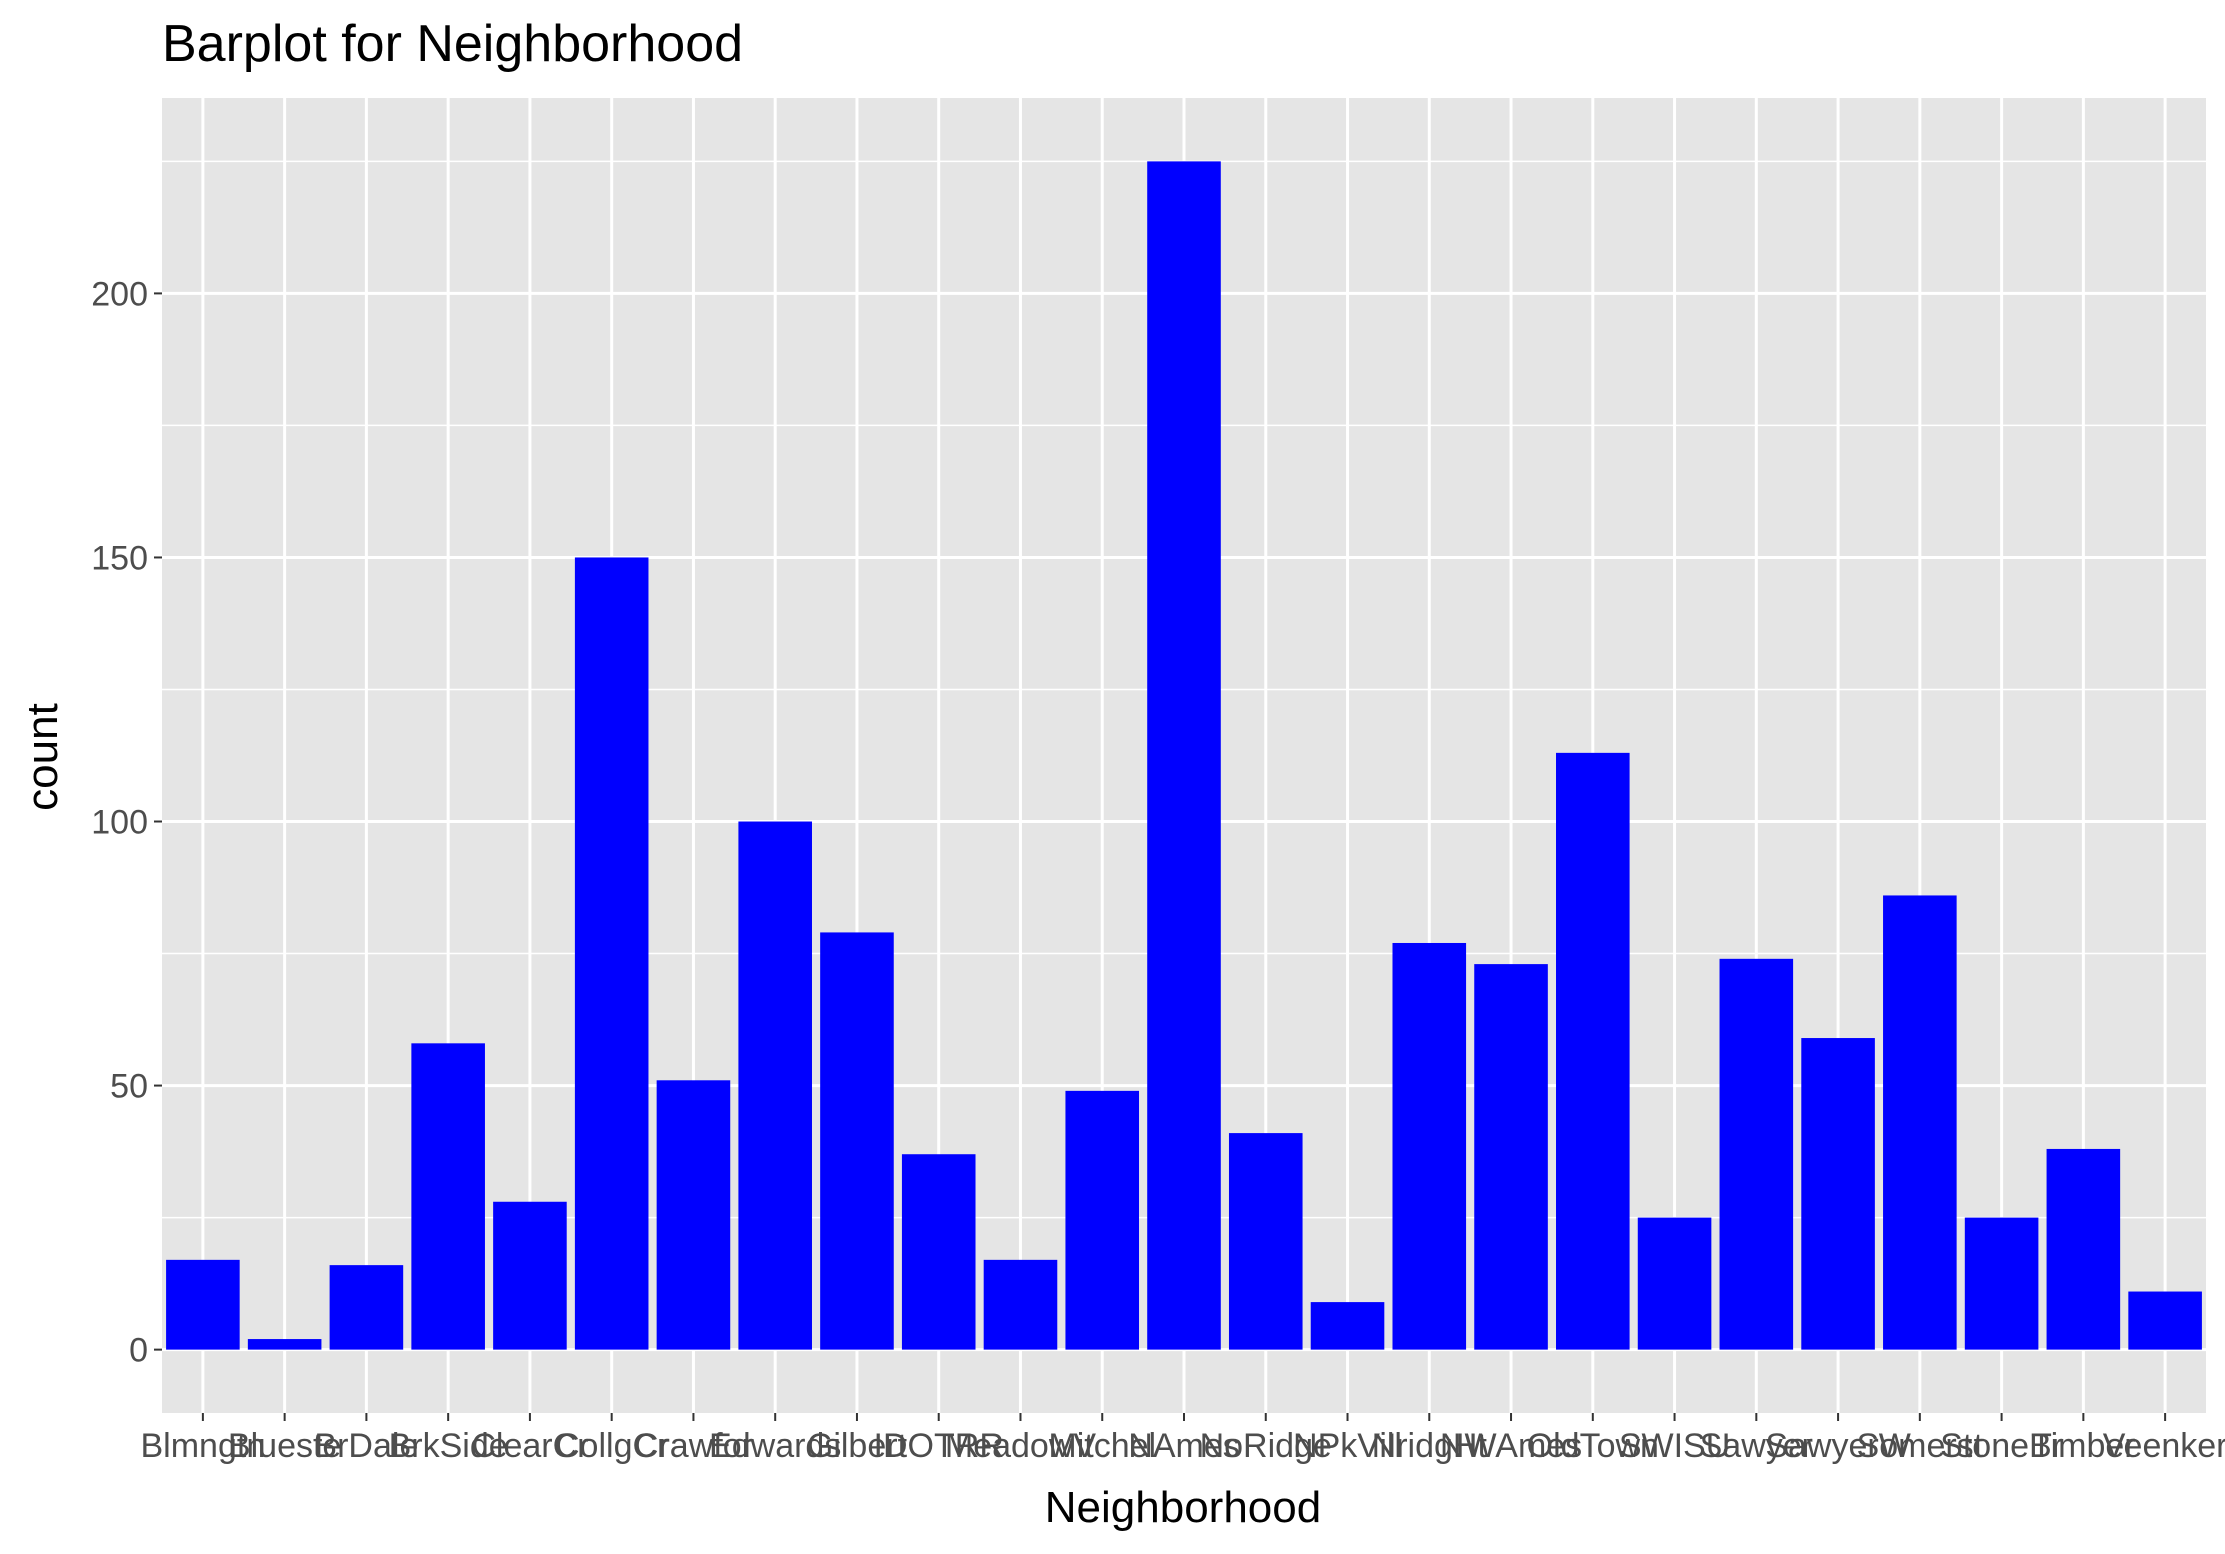 The height and width of the screenshot is (1554, 2225). Describe the element at coordinates (2001, 1446) in the screenshot. I see `x-tick-label: StoneBr` at that location.